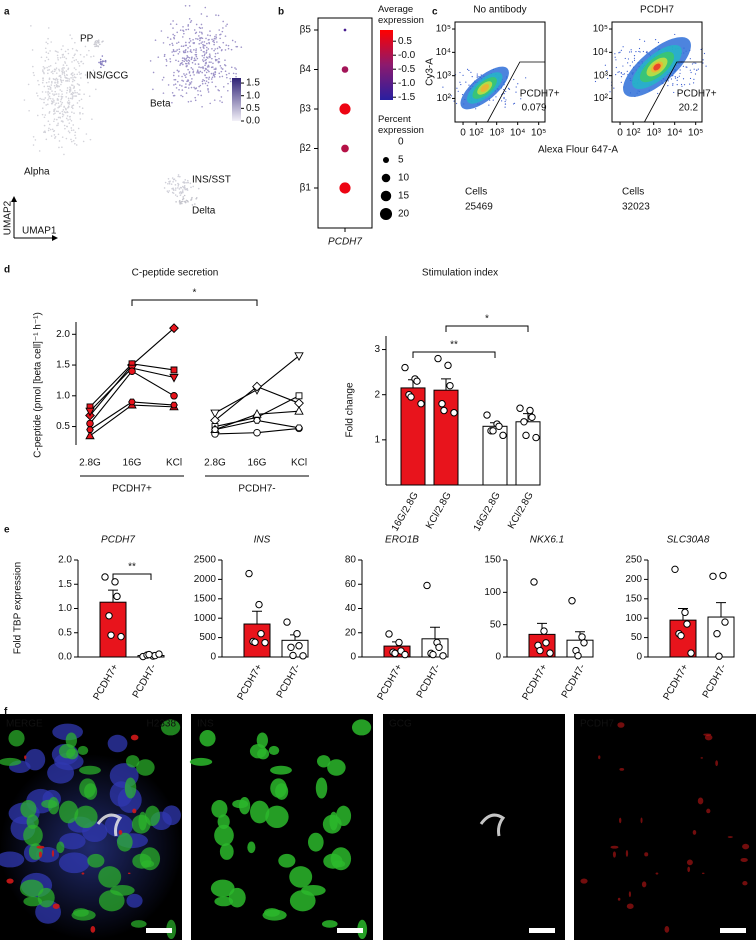 The width and height of the screenshot is (756, 940). I want to click on size-legend-dot, so click(386, 160).